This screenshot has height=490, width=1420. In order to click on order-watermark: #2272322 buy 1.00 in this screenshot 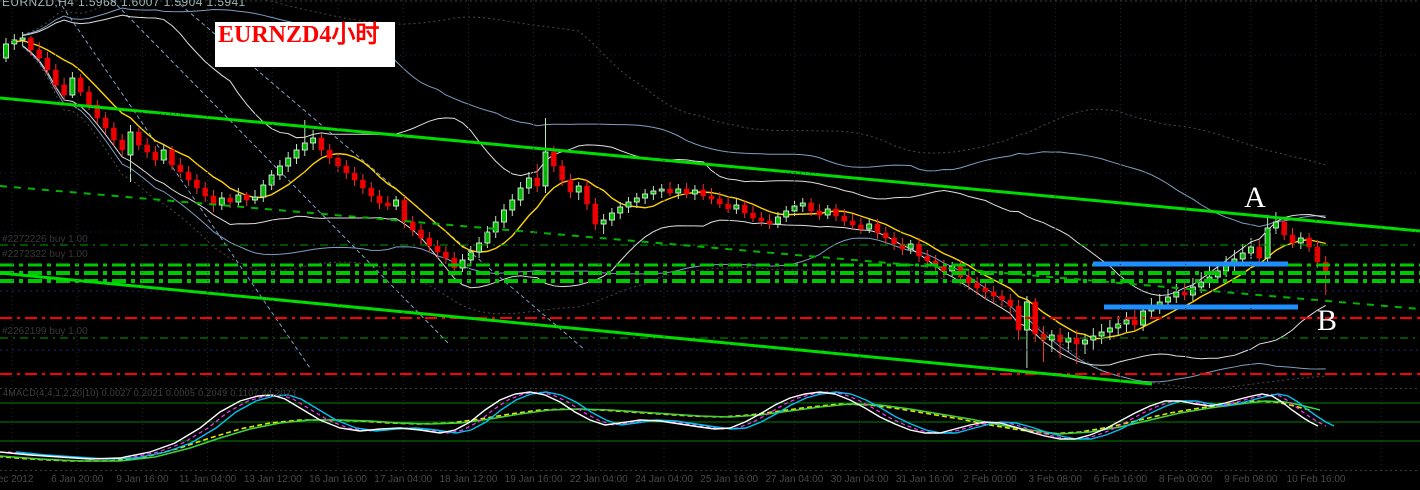, I will do `click(45, 254)`.